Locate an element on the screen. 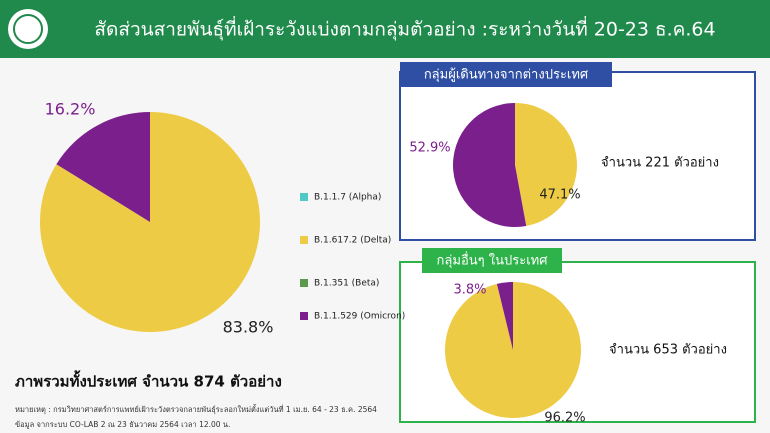 The image size is (770, 433). header-band is located at coordinates (385, 29).